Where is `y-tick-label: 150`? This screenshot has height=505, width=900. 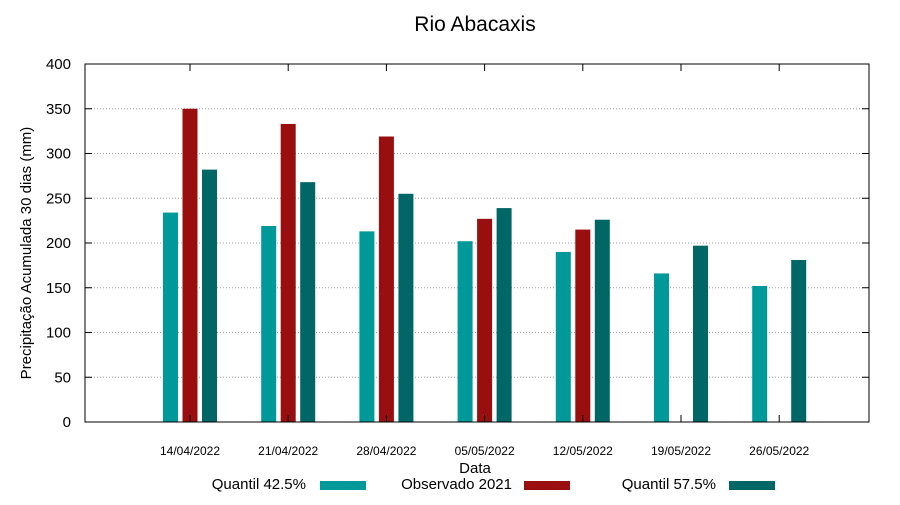
y-tick-label: 150 is located at coordinates (58, 288).